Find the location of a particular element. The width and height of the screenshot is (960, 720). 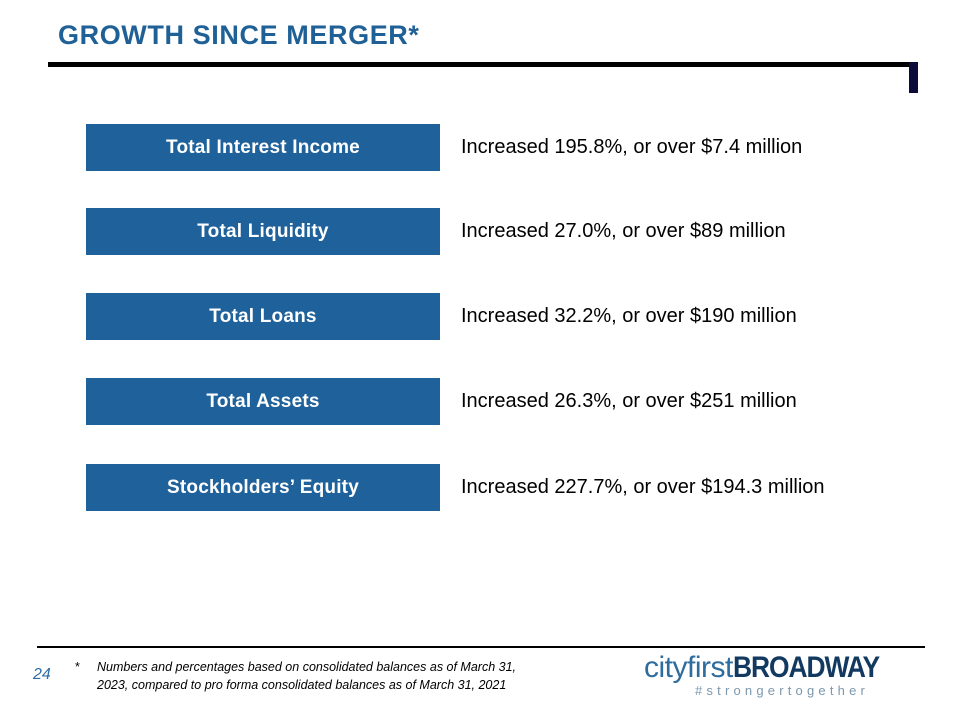

logo-broadway-text: BROADWAY is located at coordinates (806, 667).